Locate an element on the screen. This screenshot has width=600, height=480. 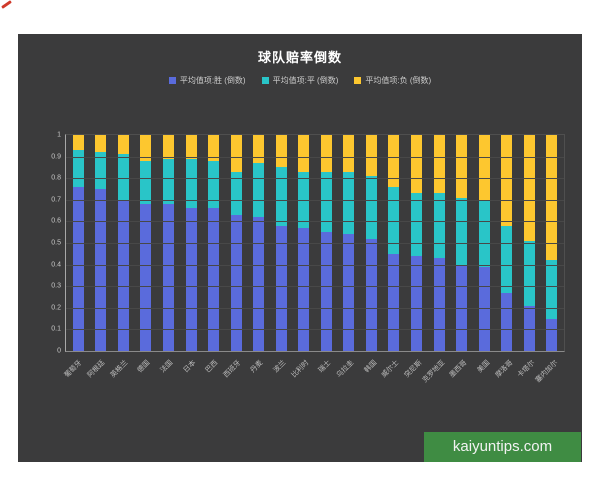
x-label-cell: 日本 is located at coordinates (190, 377).